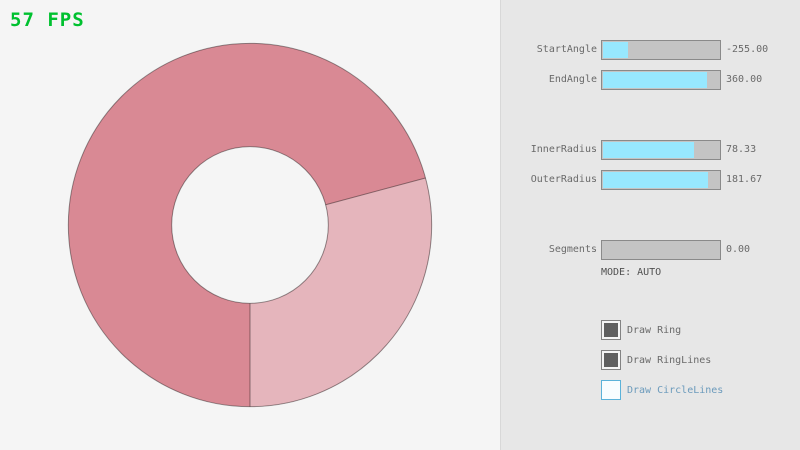 The width and height of the screenshot is (800, 450). I want to click on slider-row-startangle: StartAngle -255.00, so click(650, 50).